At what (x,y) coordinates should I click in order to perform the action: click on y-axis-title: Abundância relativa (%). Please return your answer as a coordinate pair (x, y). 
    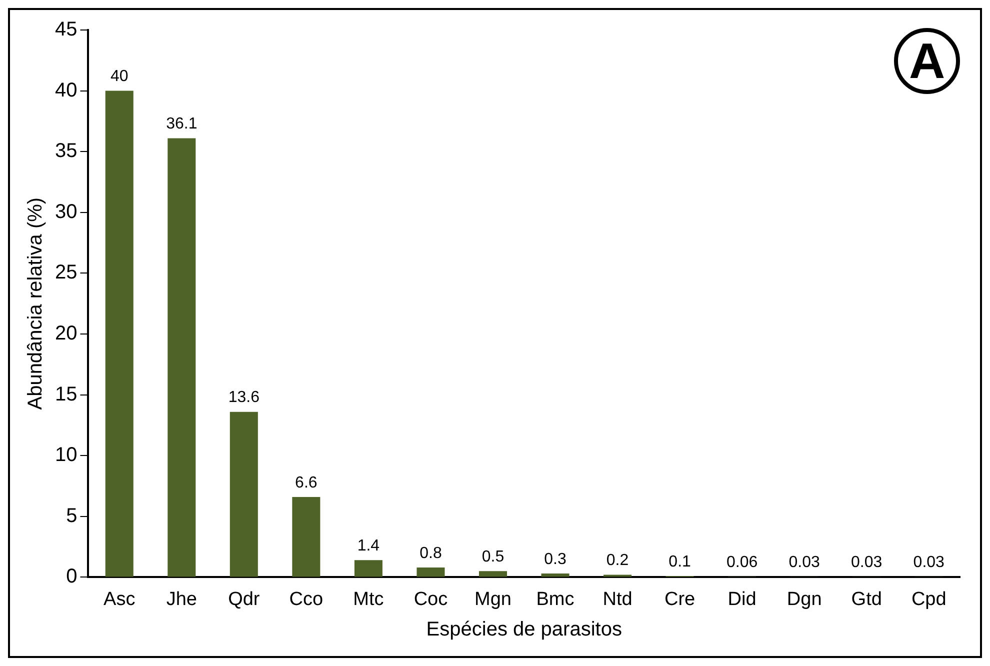
    Looking at the image, I should click on (35, 303).